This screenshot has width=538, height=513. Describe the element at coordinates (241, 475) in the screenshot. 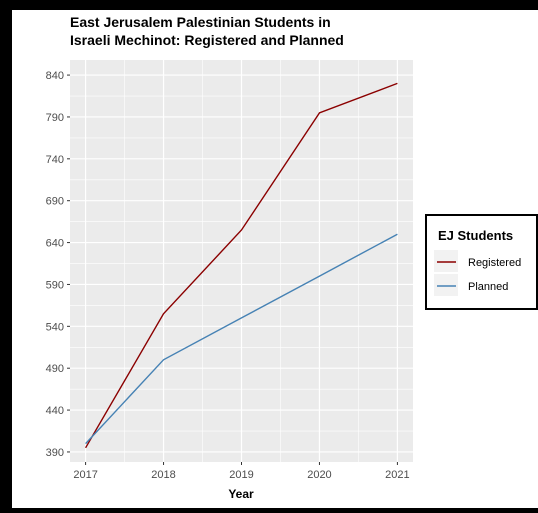

I see `x-tick-label: 2019` at that location.